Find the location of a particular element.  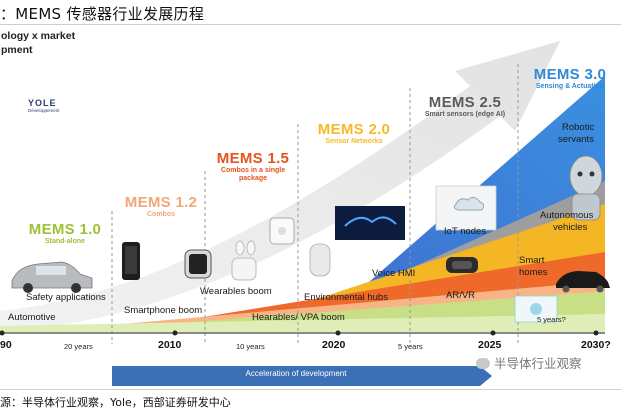

label-robotic-1: Robotic is located at coordinates (578, 127).